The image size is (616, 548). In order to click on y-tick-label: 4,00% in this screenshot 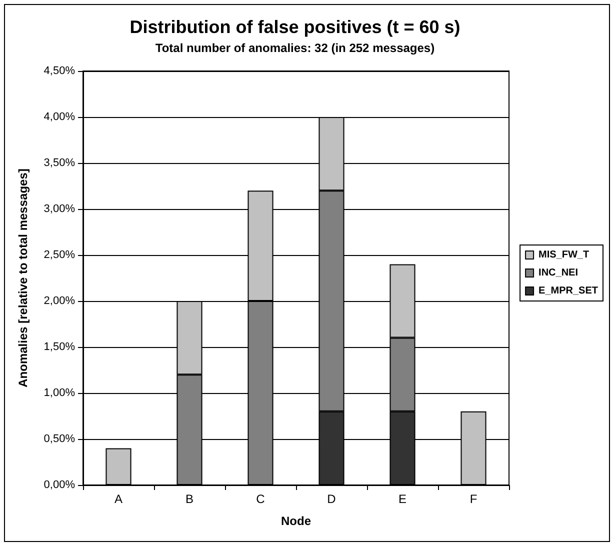, I will do `click(60, 117)`.